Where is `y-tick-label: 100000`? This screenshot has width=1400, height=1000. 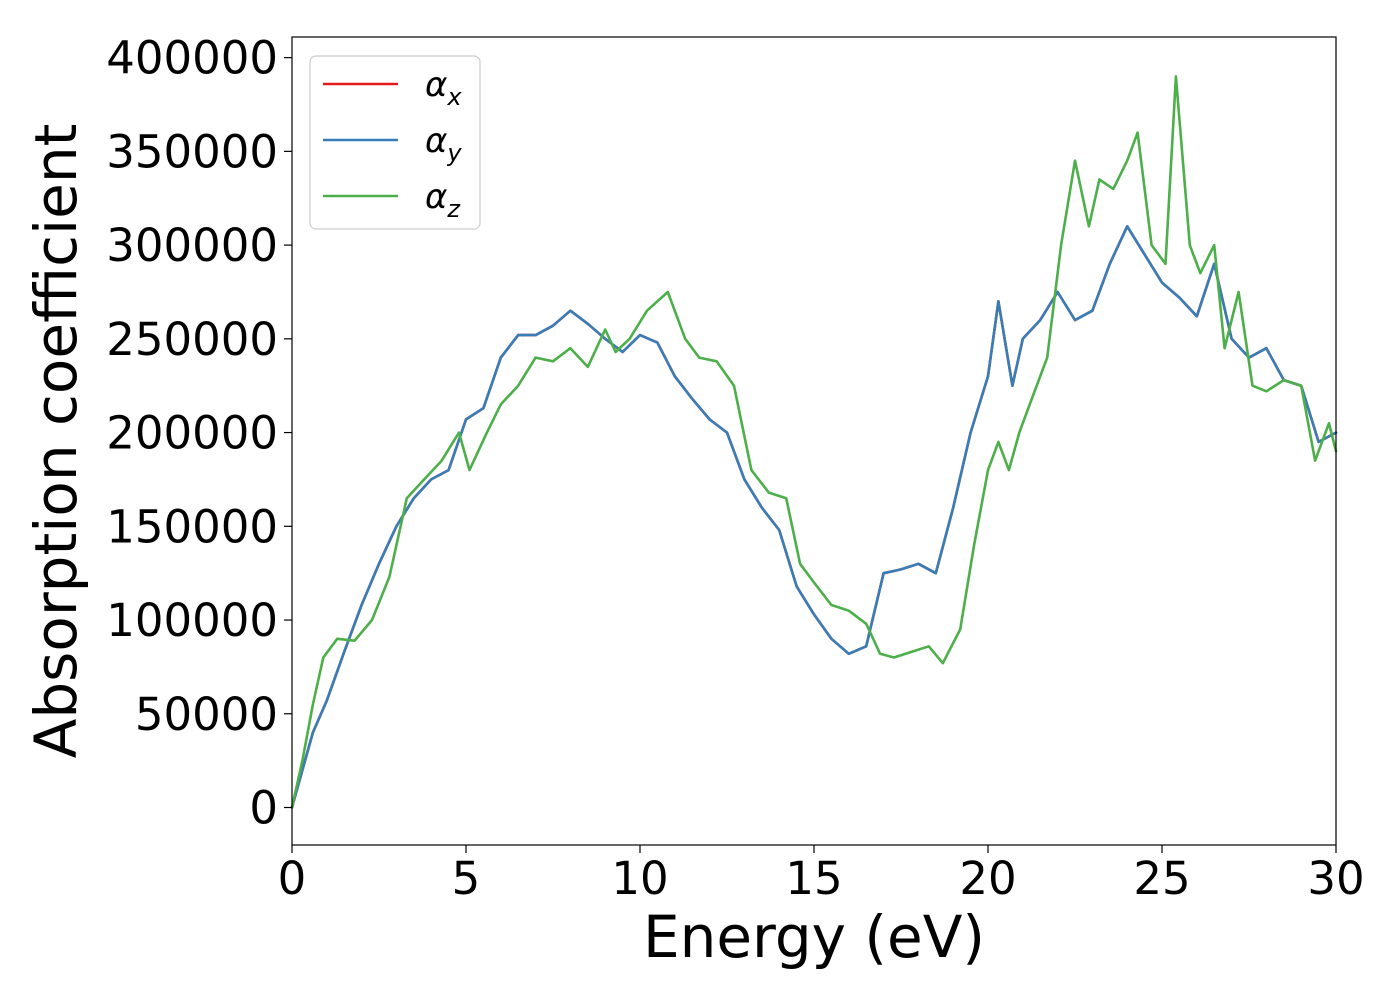
y-tick-label: 100000 is located at coordinates (192, 620).